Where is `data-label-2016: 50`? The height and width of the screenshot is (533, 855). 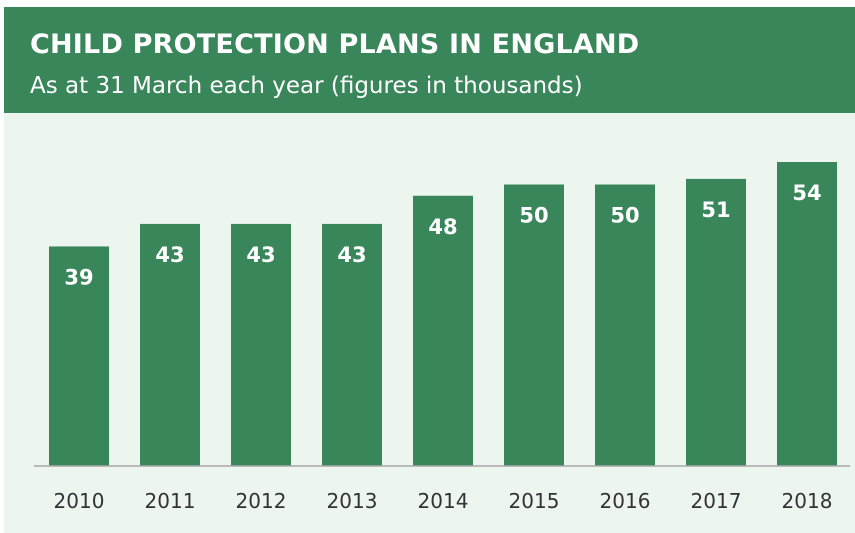
data-label-2016: 50 is located at coordinates (624, 216).